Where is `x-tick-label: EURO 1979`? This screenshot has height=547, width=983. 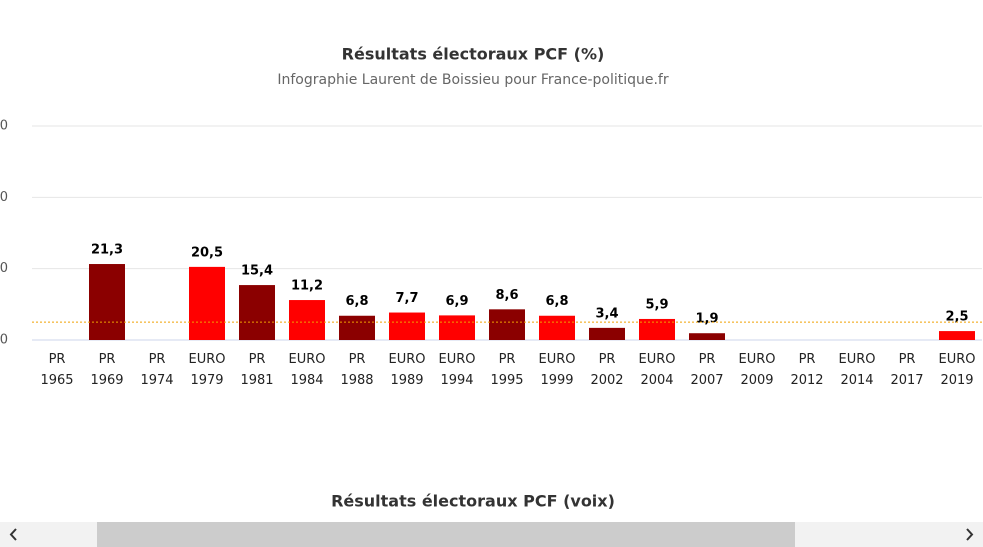
x-tick-label: EURO 1979 is located at coordinates (207, 370).